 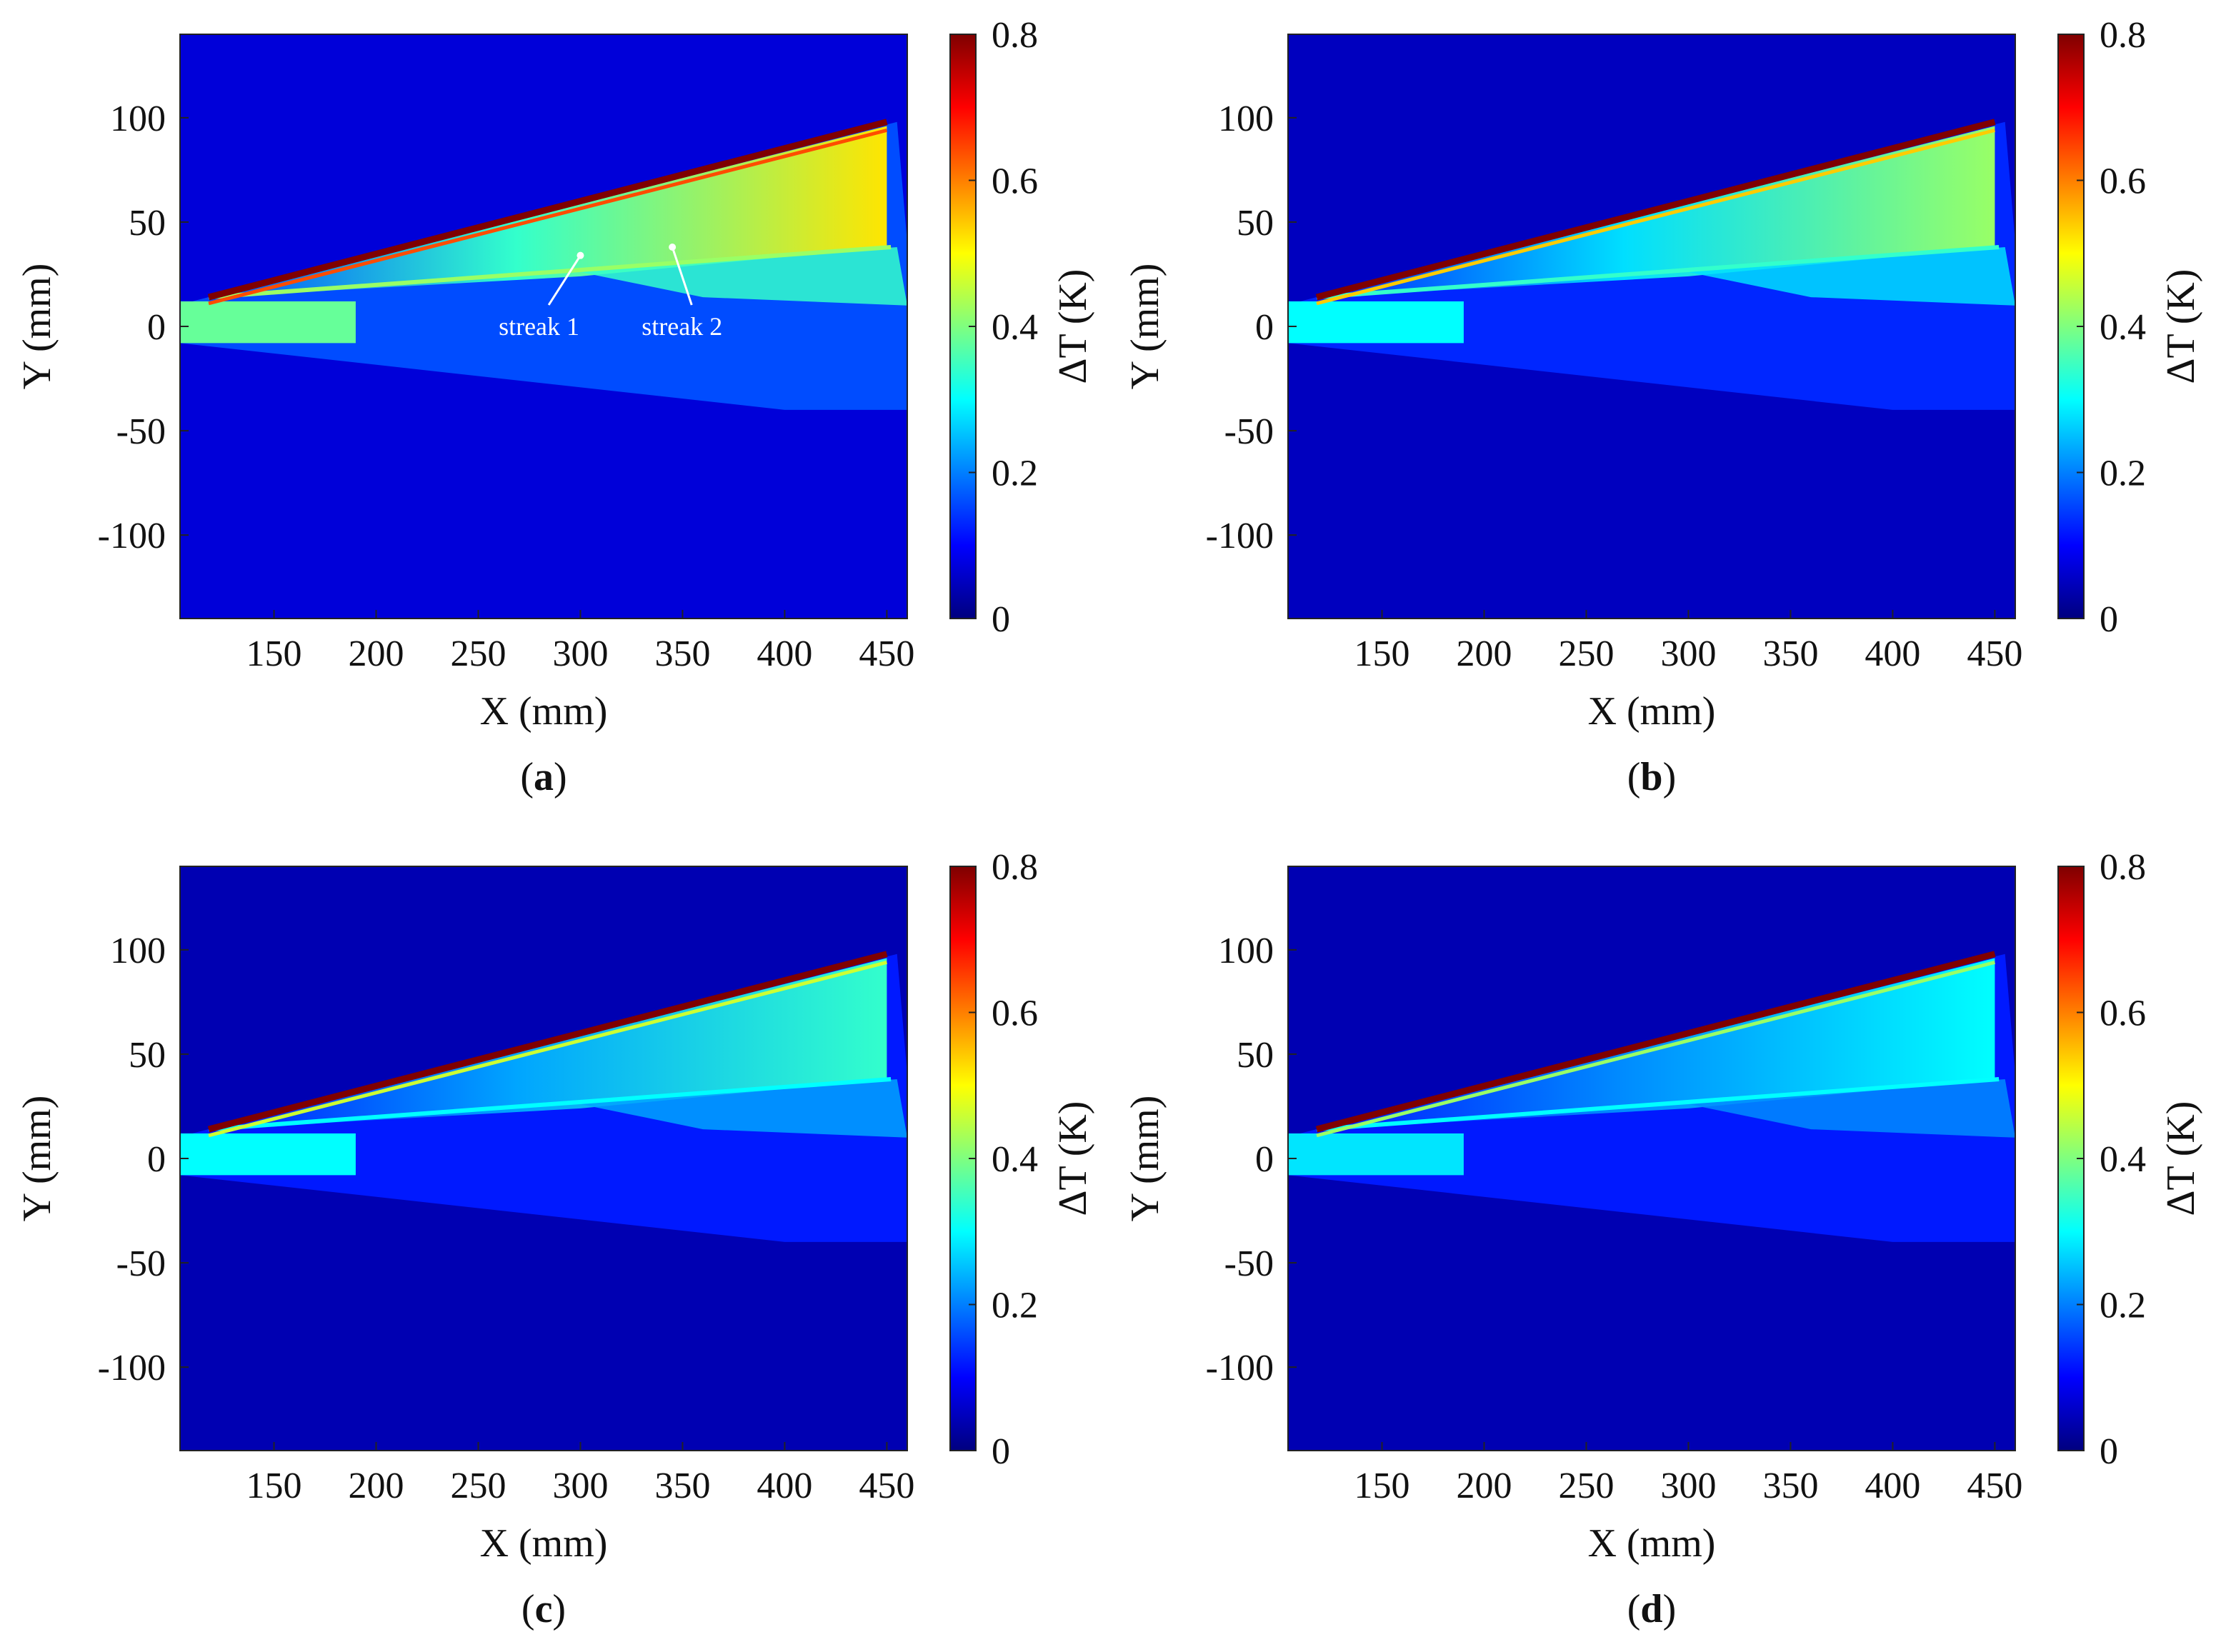 What do you see at coordinates (673, 247) in the screenshot?
I see `annotation-arrowhead` at bounding box center [673, 247].